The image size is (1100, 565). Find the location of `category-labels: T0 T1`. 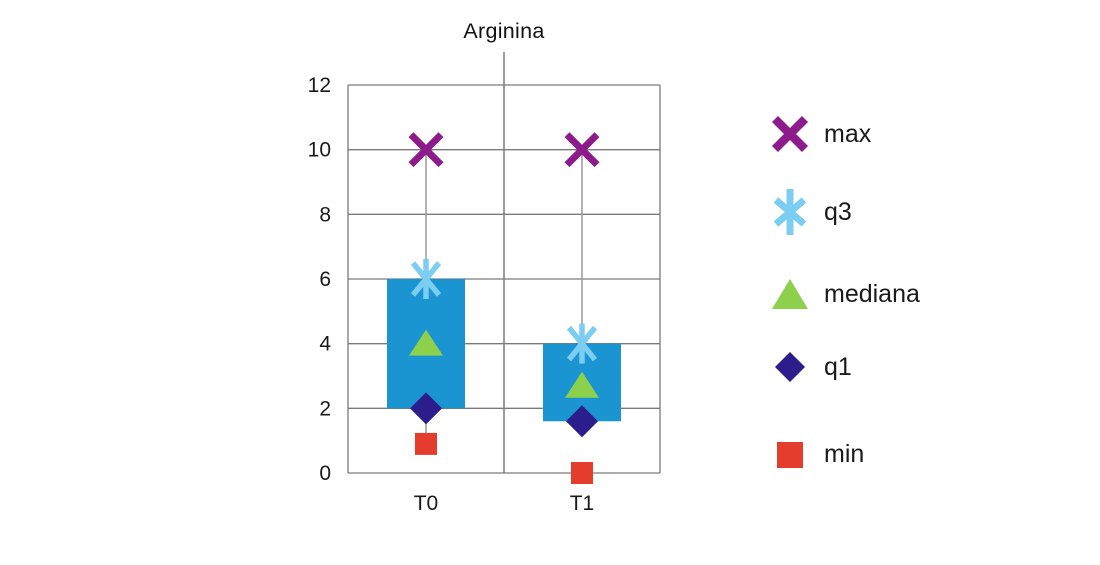

category-labels: T0 T1 is located at coordinates (504, 503).